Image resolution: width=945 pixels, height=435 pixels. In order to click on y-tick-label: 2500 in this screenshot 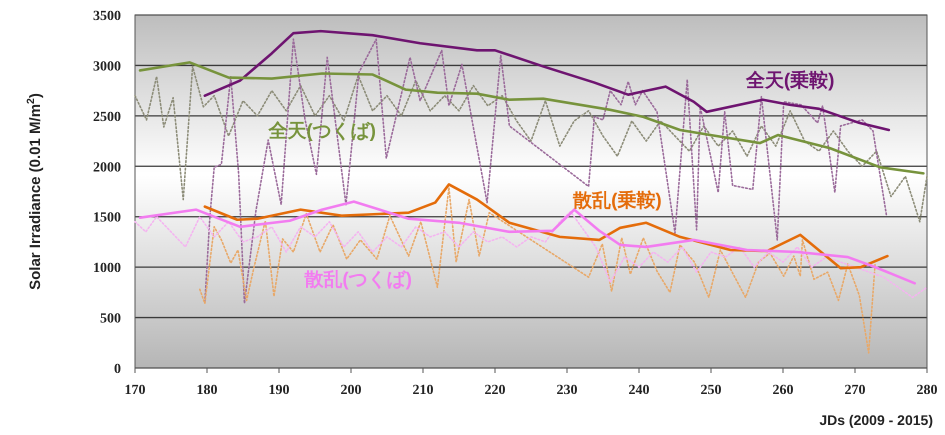, I will do `click(107, 117)`.